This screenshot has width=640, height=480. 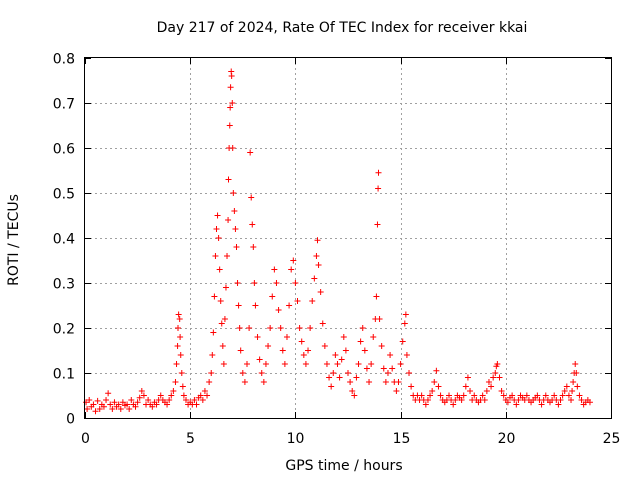 What do you see at coordinates (343, 466) in the screenshot?
I see `x-axis-title: GPS time / hours` at bounding box center [343, 466].